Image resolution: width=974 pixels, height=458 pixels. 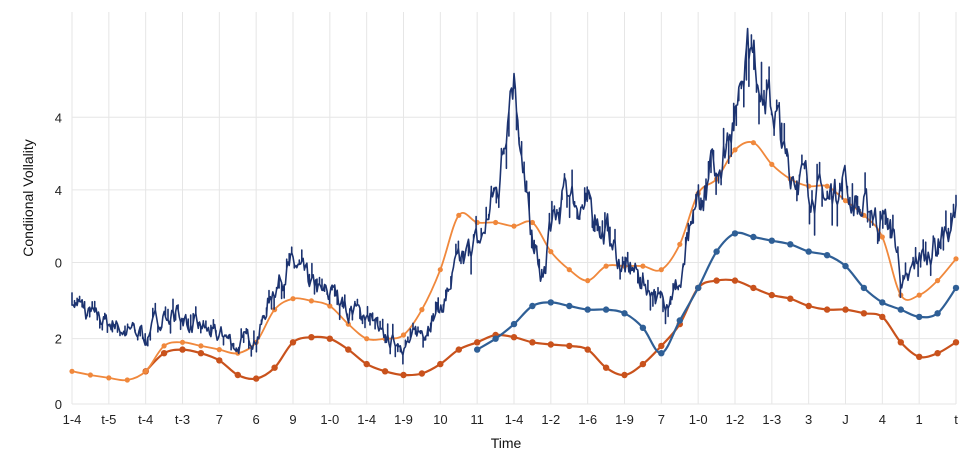 I want to click on x-axis-title: Time, so click(x=506, y=443).